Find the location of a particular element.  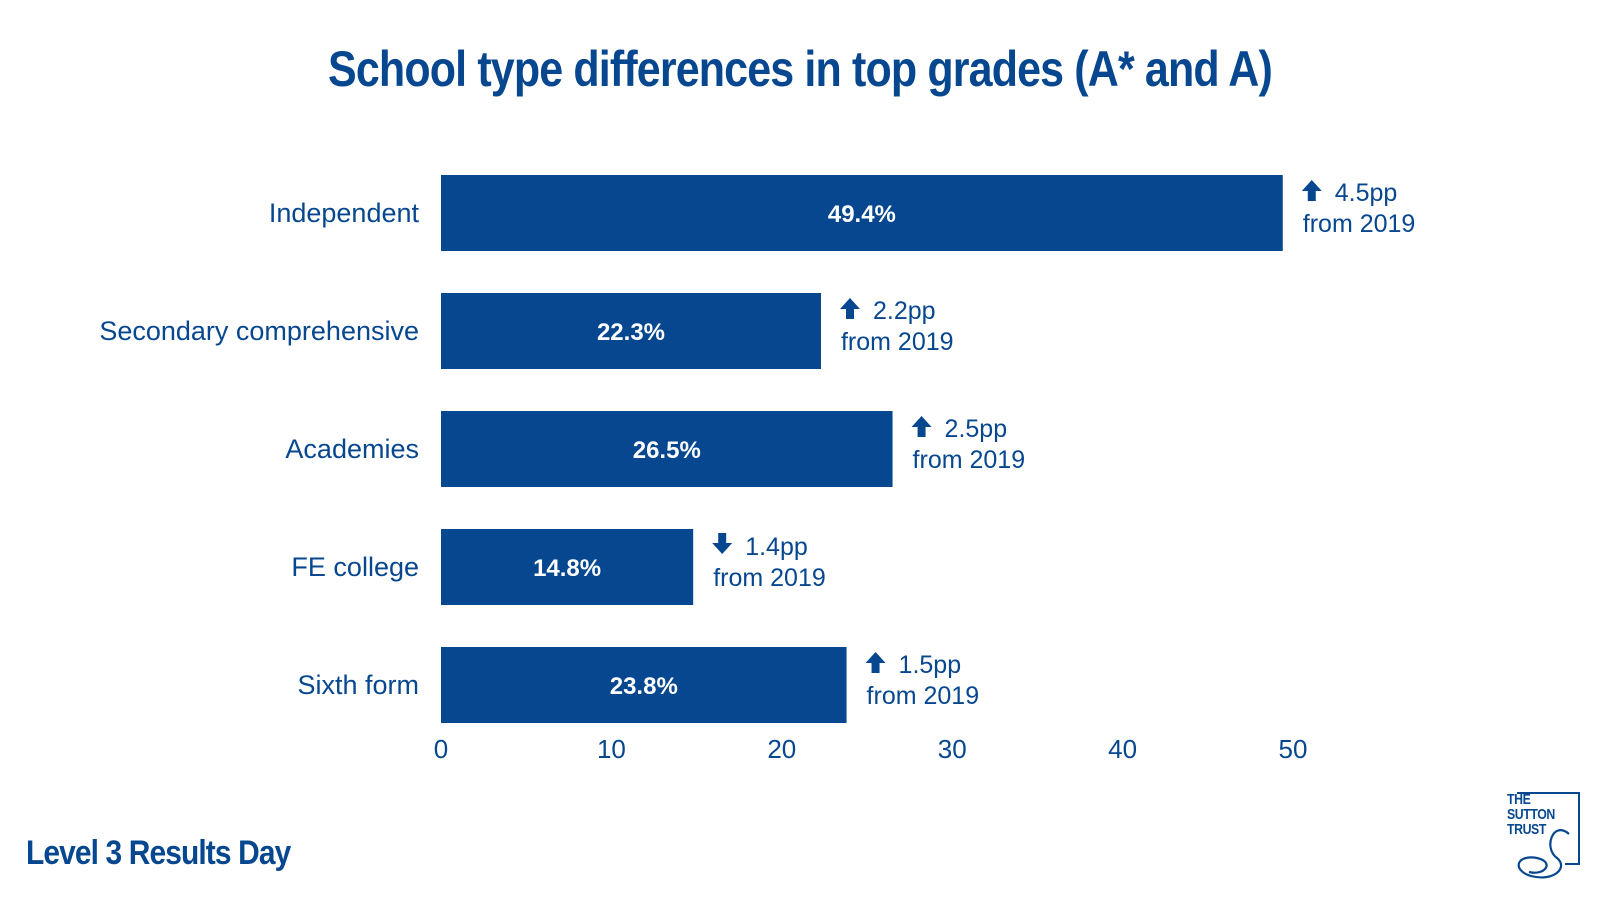

change-note-secondary-comprehensive: from 2019 is located at coordinates (897, 342).